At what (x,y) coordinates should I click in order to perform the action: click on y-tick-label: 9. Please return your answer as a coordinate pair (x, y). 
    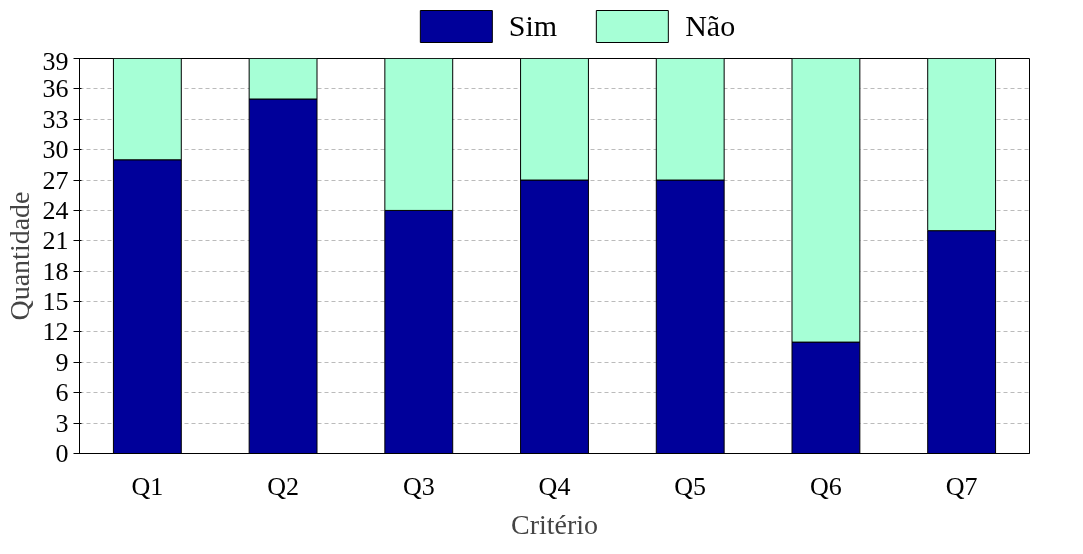
    Looking at the image, I should click on (62, 362).